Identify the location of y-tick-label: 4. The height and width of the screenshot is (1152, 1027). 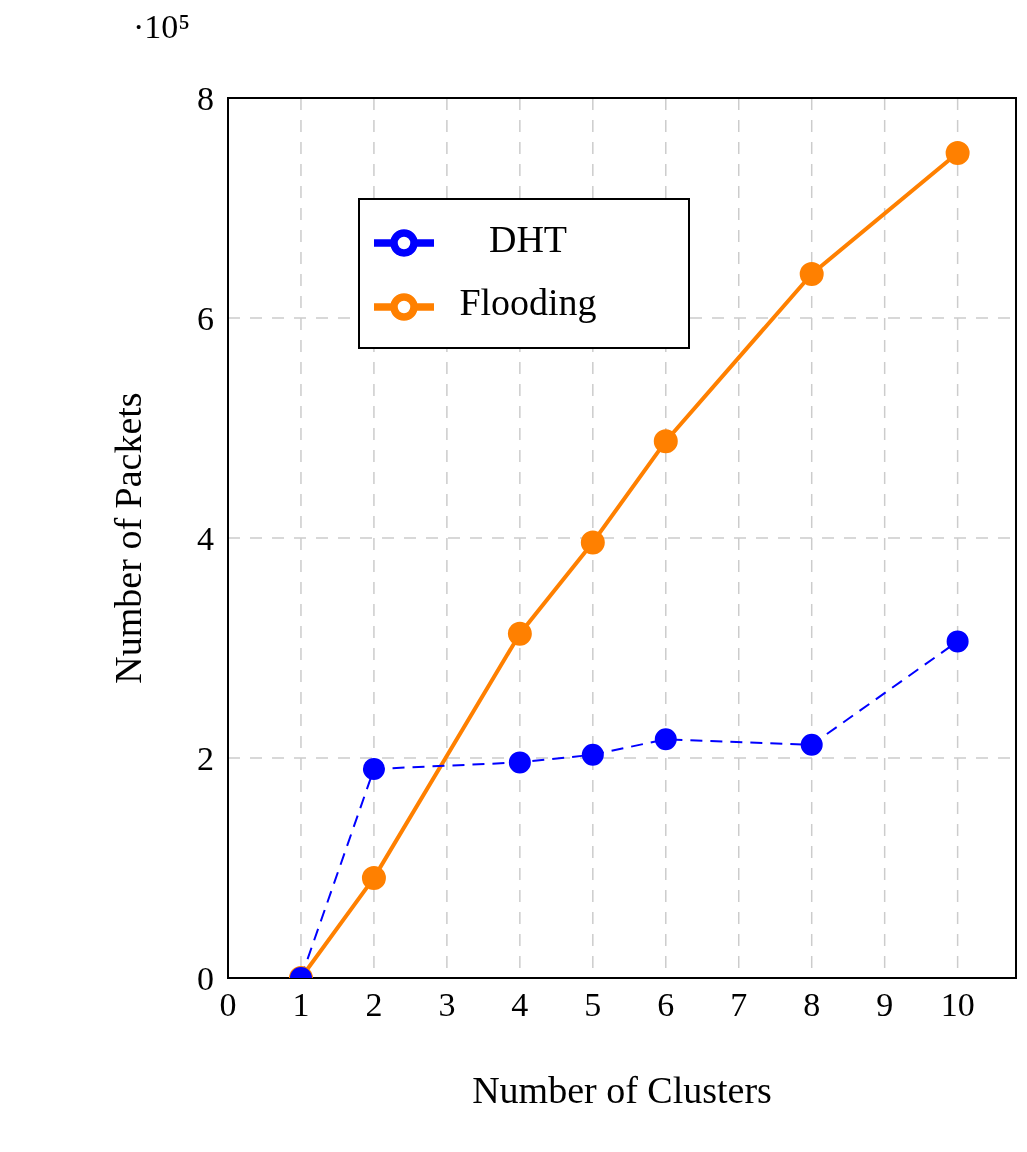
(205, 539).